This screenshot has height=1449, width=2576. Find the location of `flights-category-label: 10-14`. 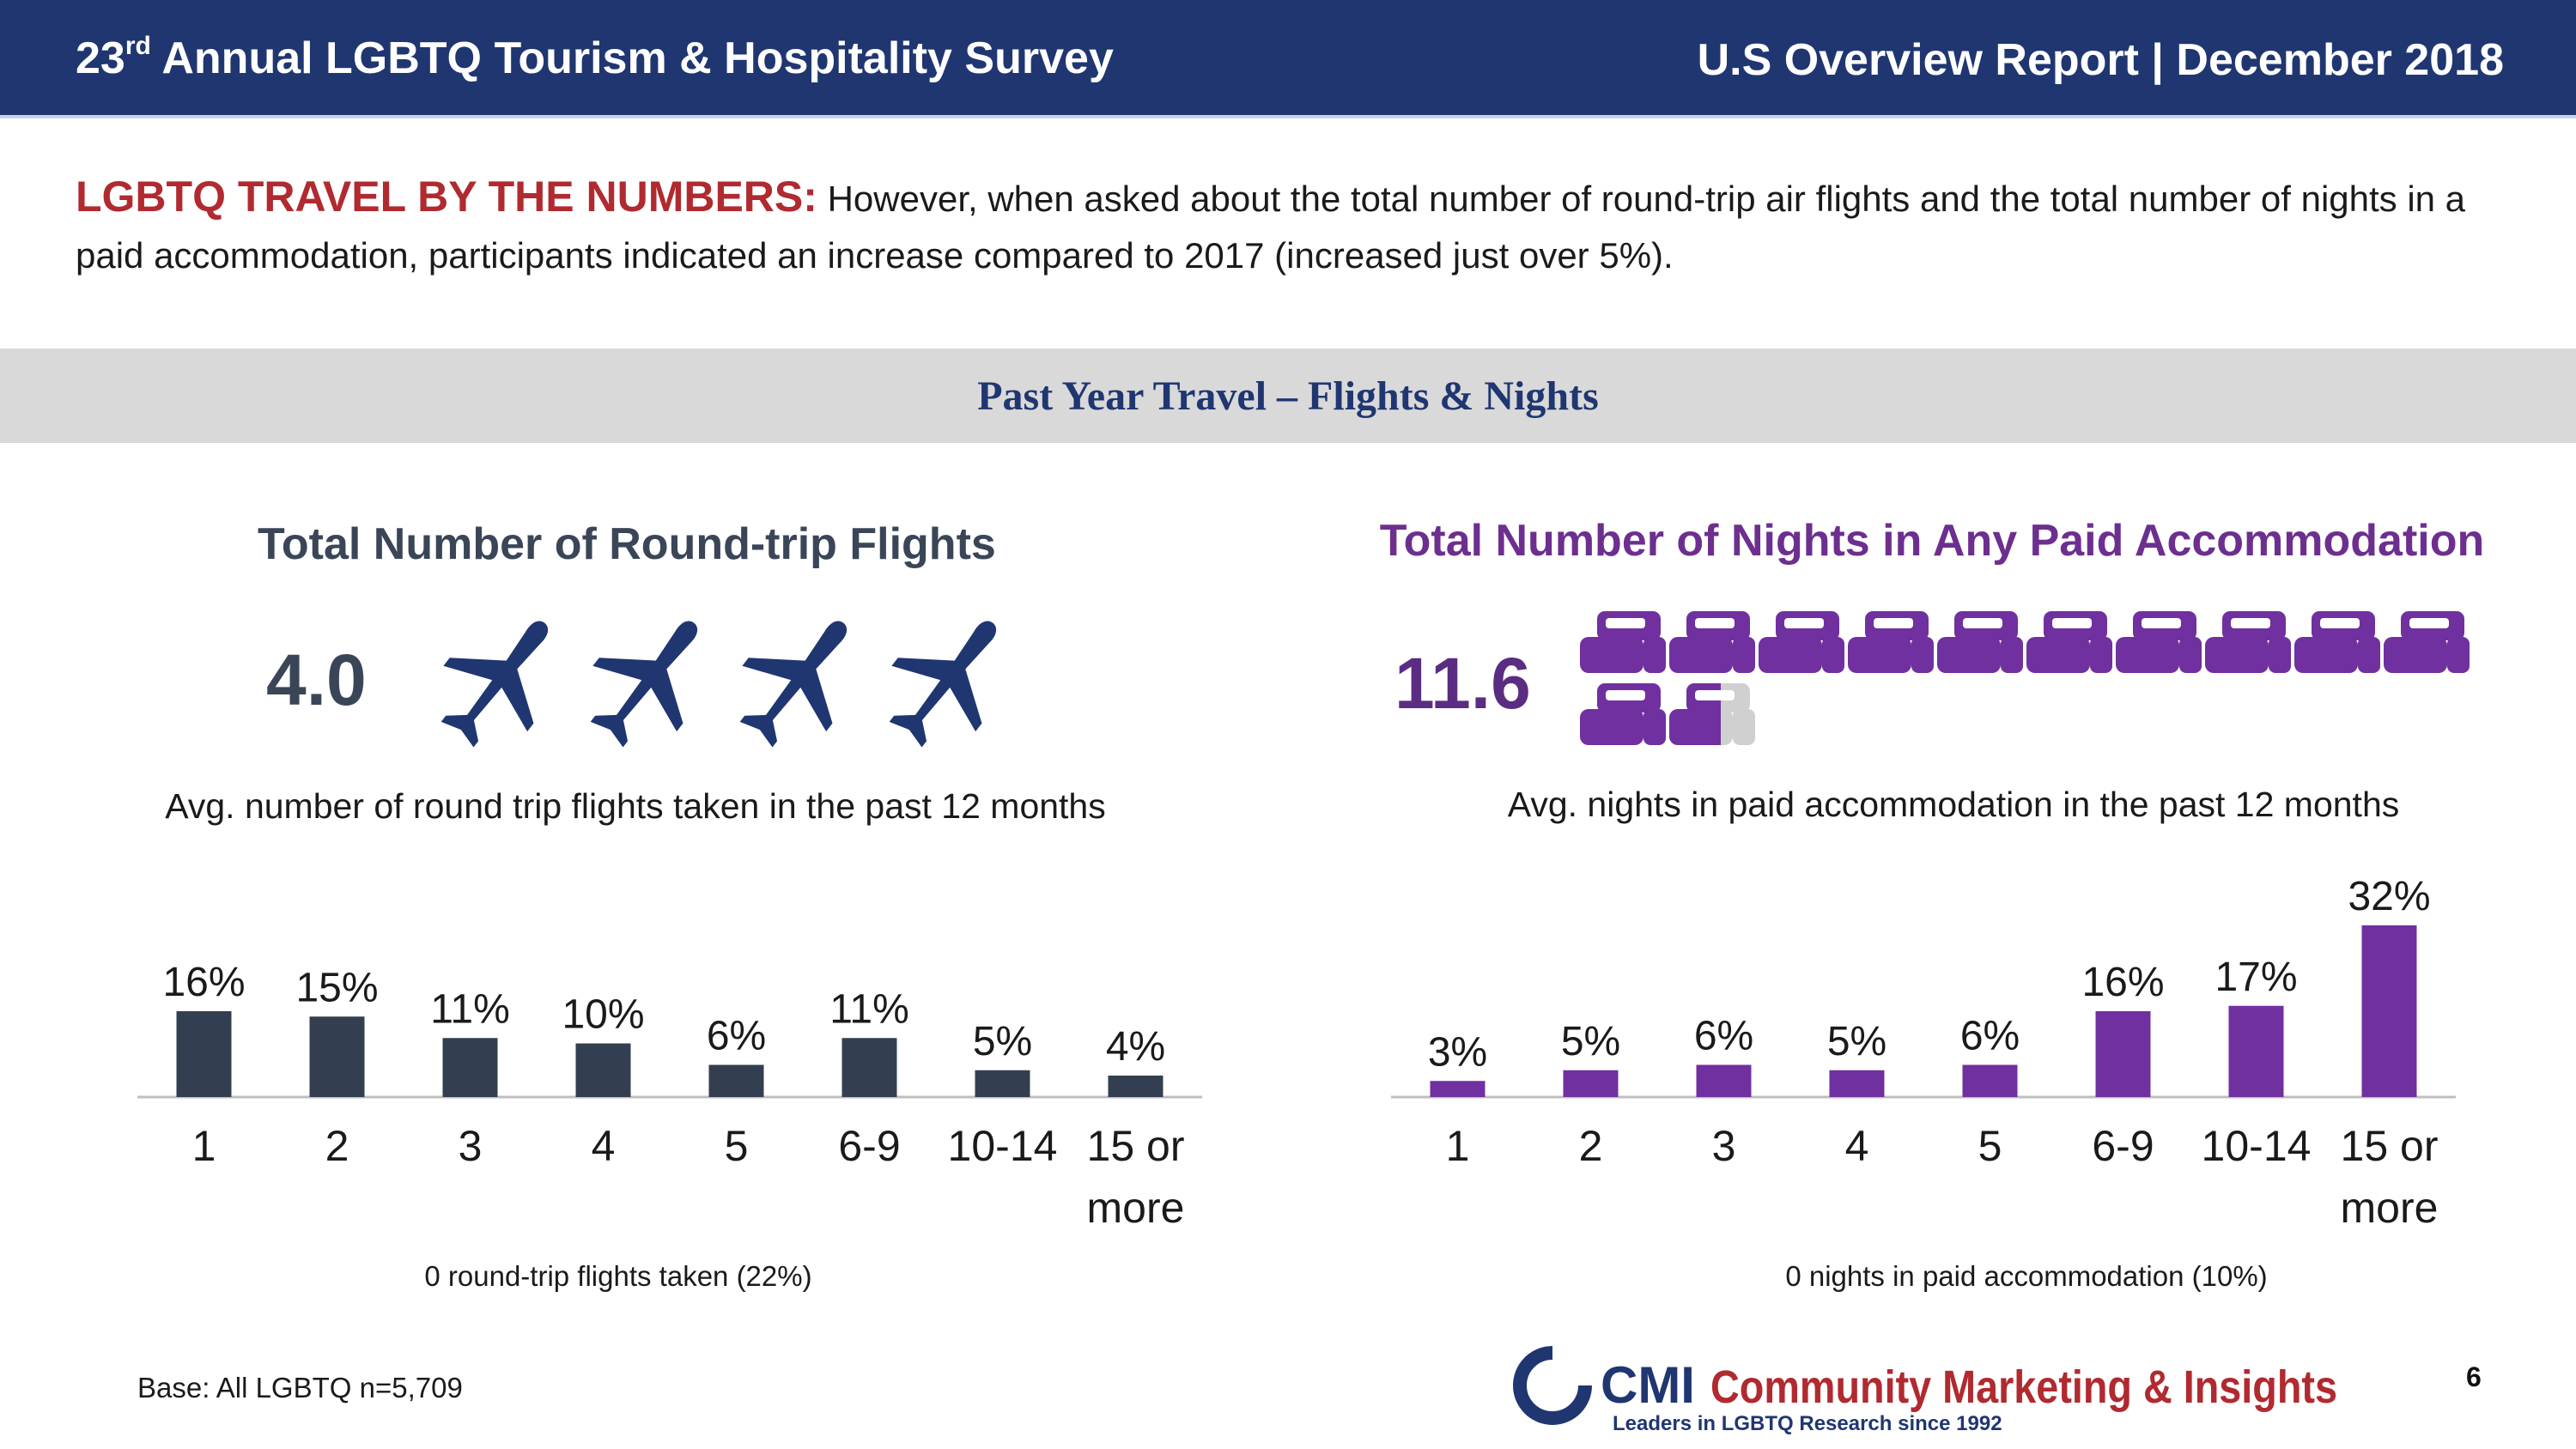

flights-category-label: 10-14 is located at coordinates (1003, 1146).